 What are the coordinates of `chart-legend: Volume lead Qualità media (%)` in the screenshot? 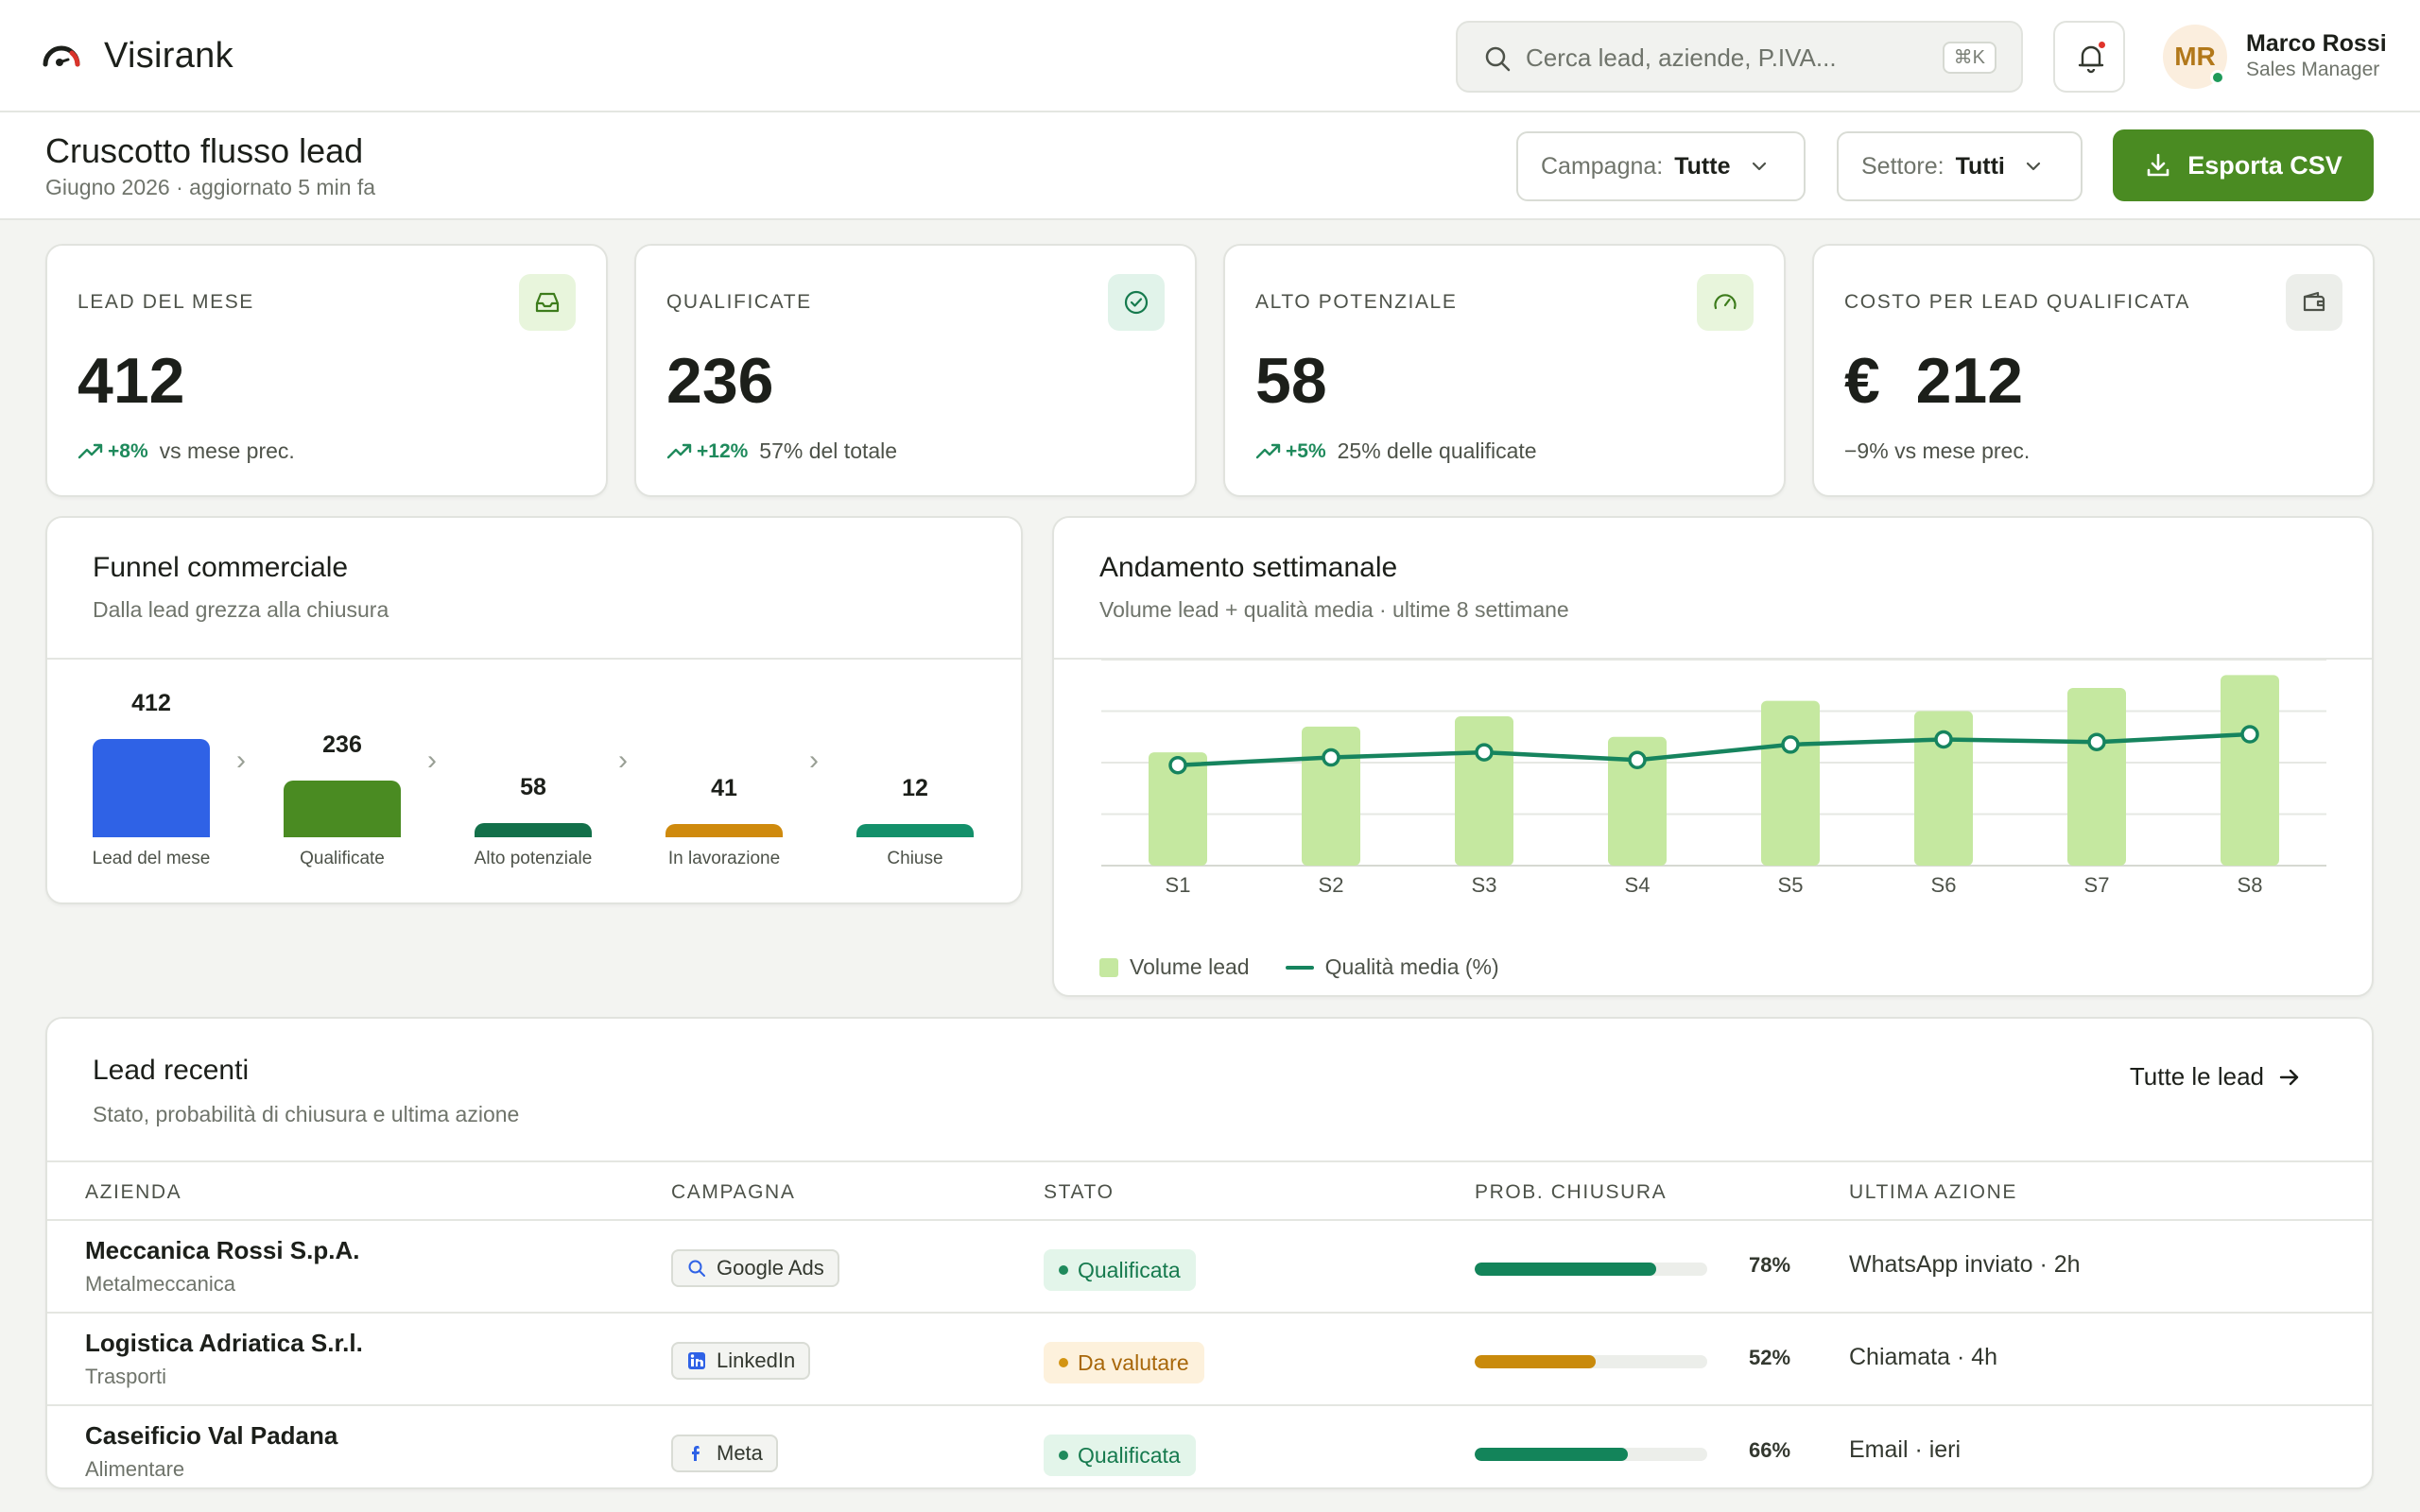 It's located at (1299, 967).